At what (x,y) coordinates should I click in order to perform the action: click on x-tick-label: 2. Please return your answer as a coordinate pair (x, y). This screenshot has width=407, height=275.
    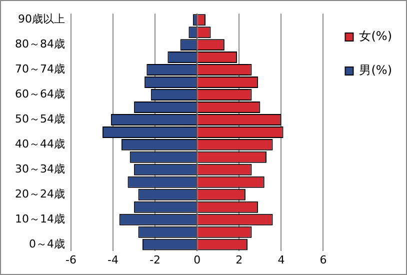
    Looking at the image, I should click on (239, 259).